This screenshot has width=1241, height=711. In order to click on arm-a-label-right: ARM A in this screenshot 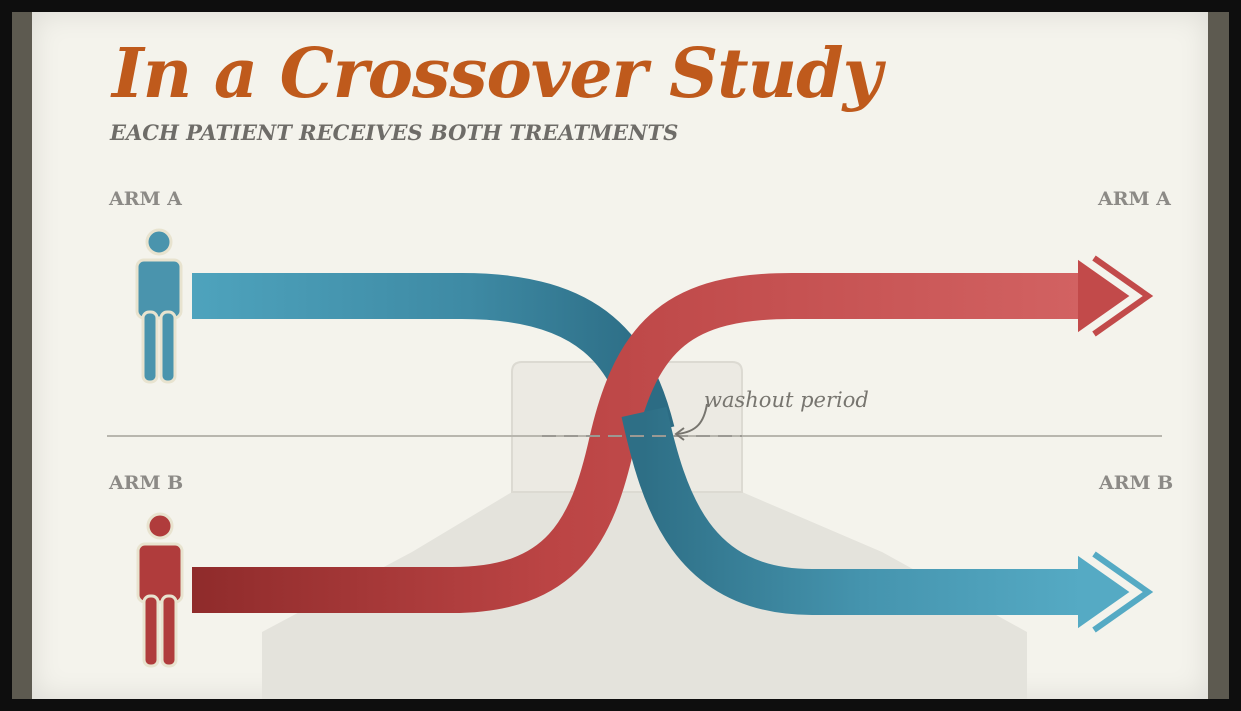, I will do `click(1134, 199)`.